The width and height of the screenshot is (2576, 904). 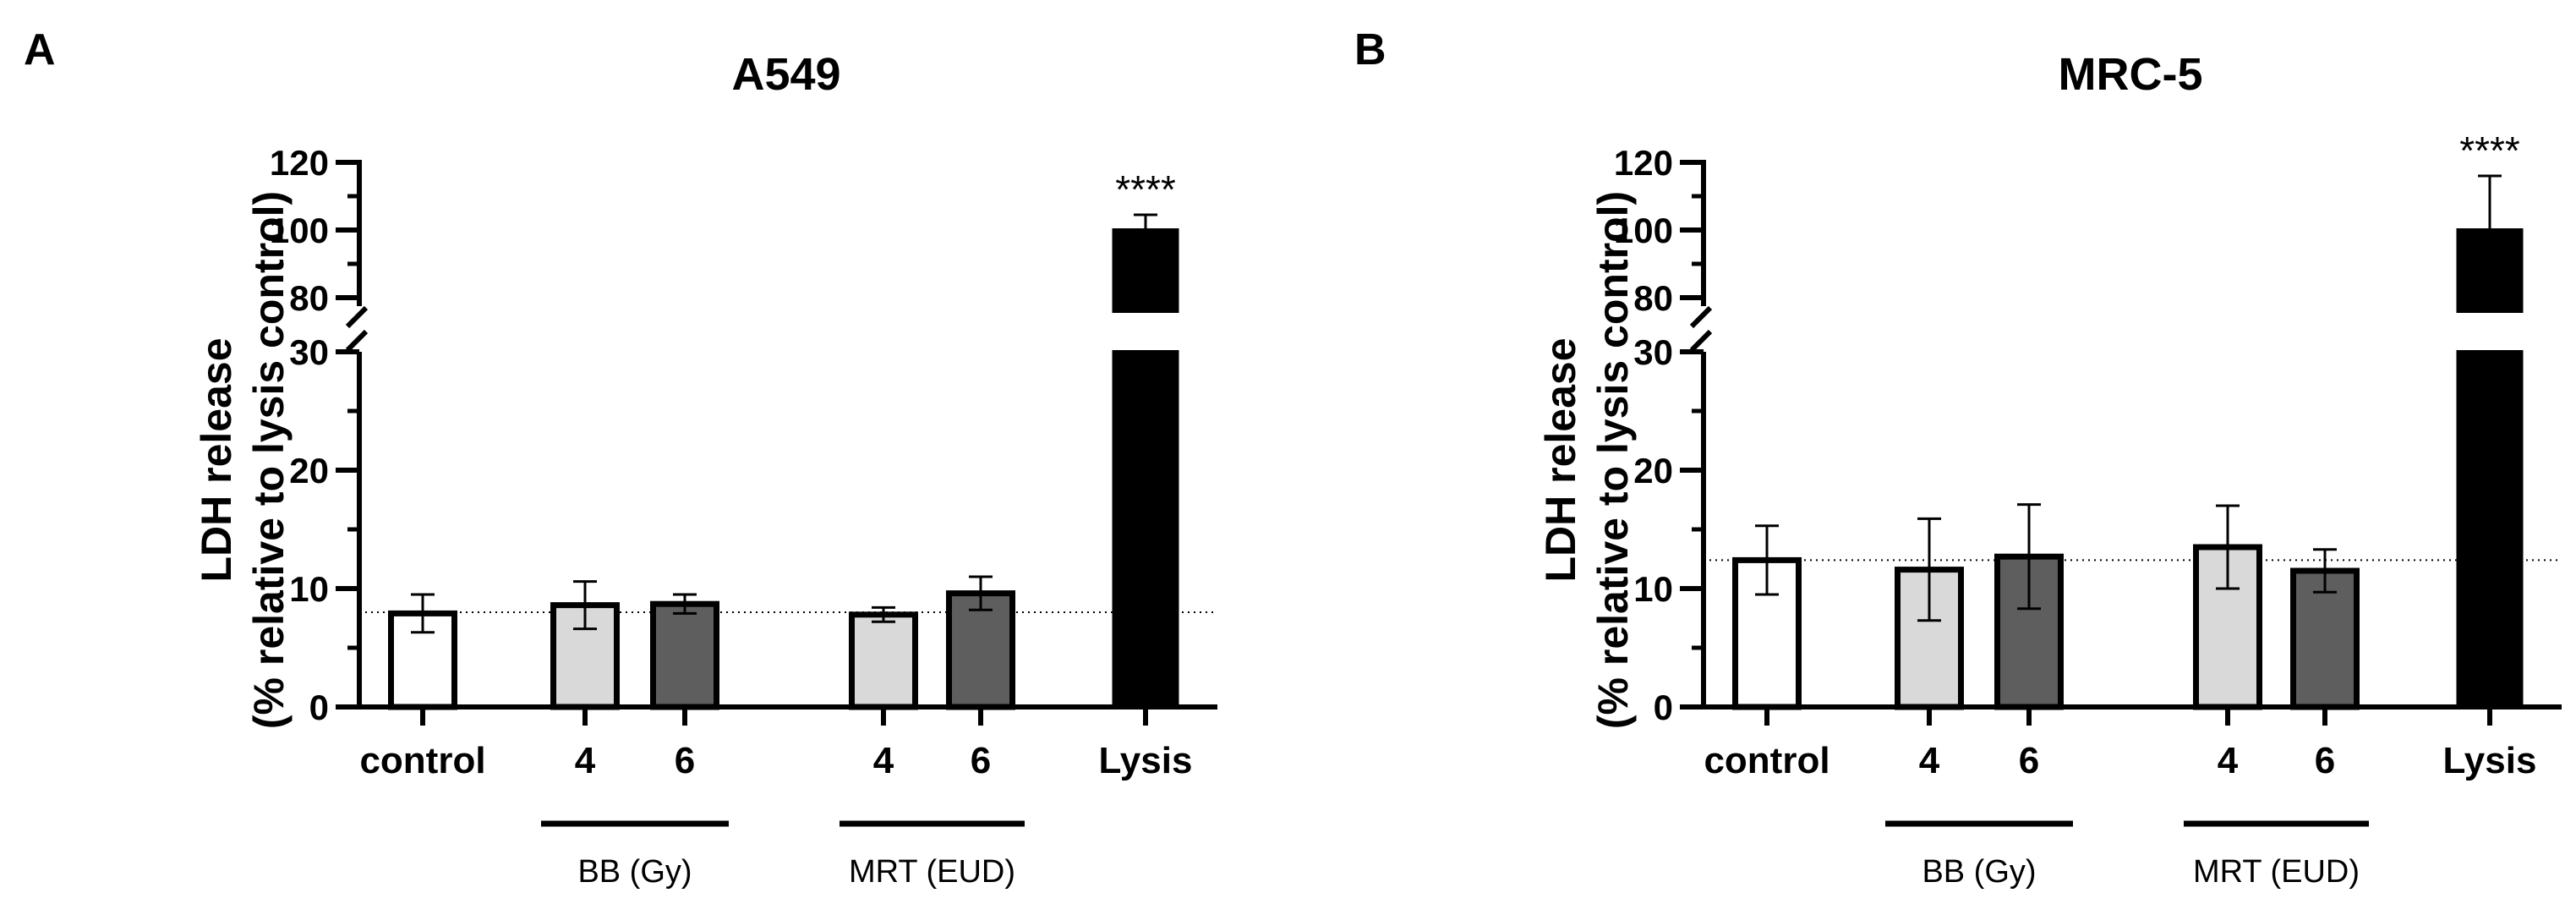 What do you see at coordinates (786, 74) in the screenshot?
I see `chart-title: A549` at bounding box center [786, 74].